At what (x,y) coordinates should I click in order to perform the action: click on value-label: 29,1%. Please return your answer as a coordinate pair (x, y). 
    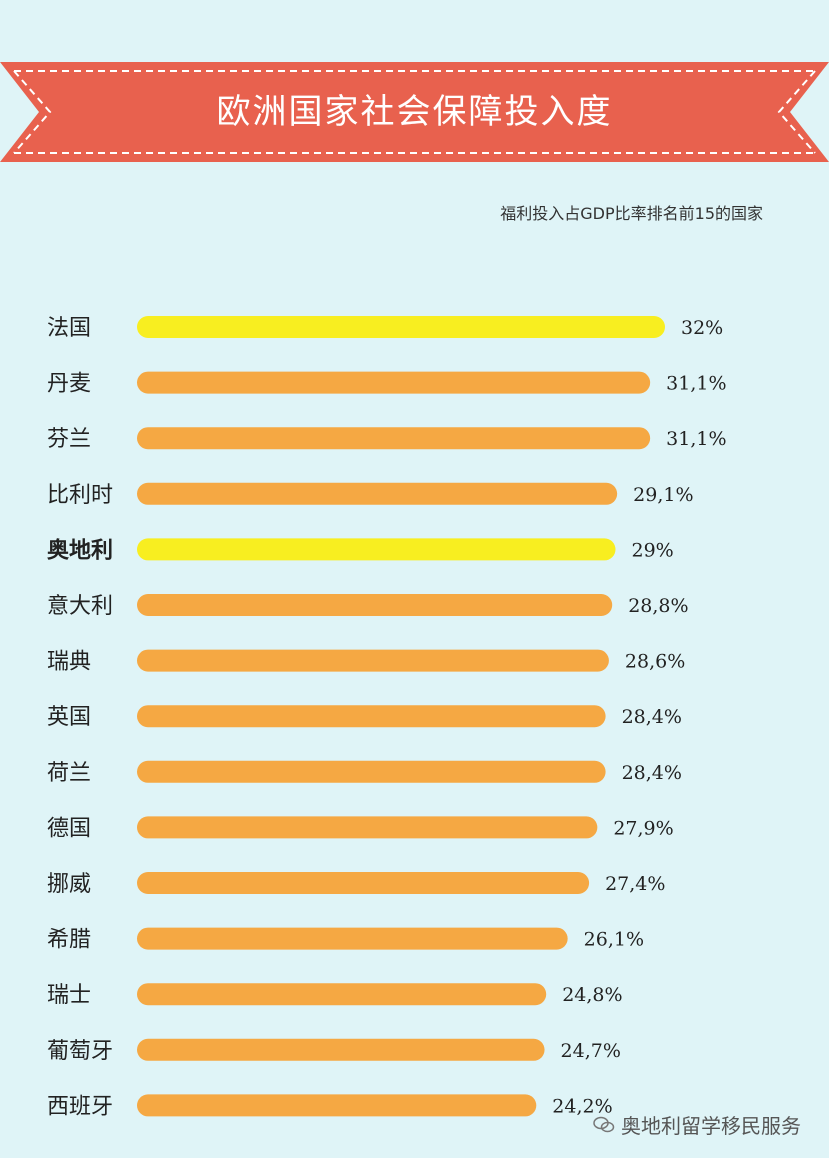
    Looking at the image, I should click on (663, 495).